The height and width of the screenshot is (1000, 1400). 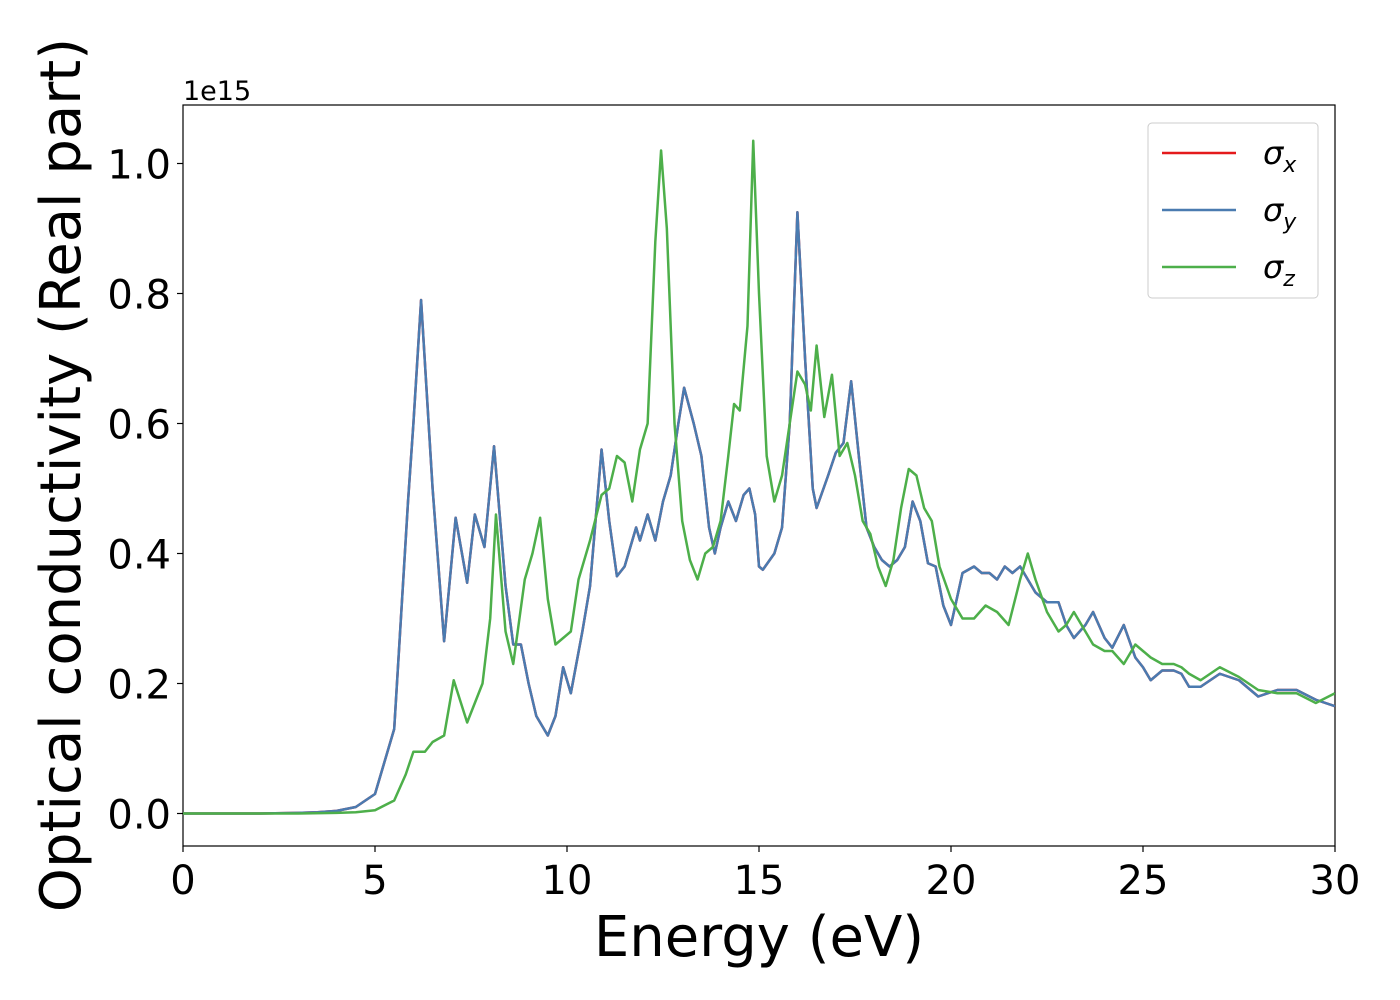 I want to click on x-tick-label: 30, so click(x=1335, y=881).